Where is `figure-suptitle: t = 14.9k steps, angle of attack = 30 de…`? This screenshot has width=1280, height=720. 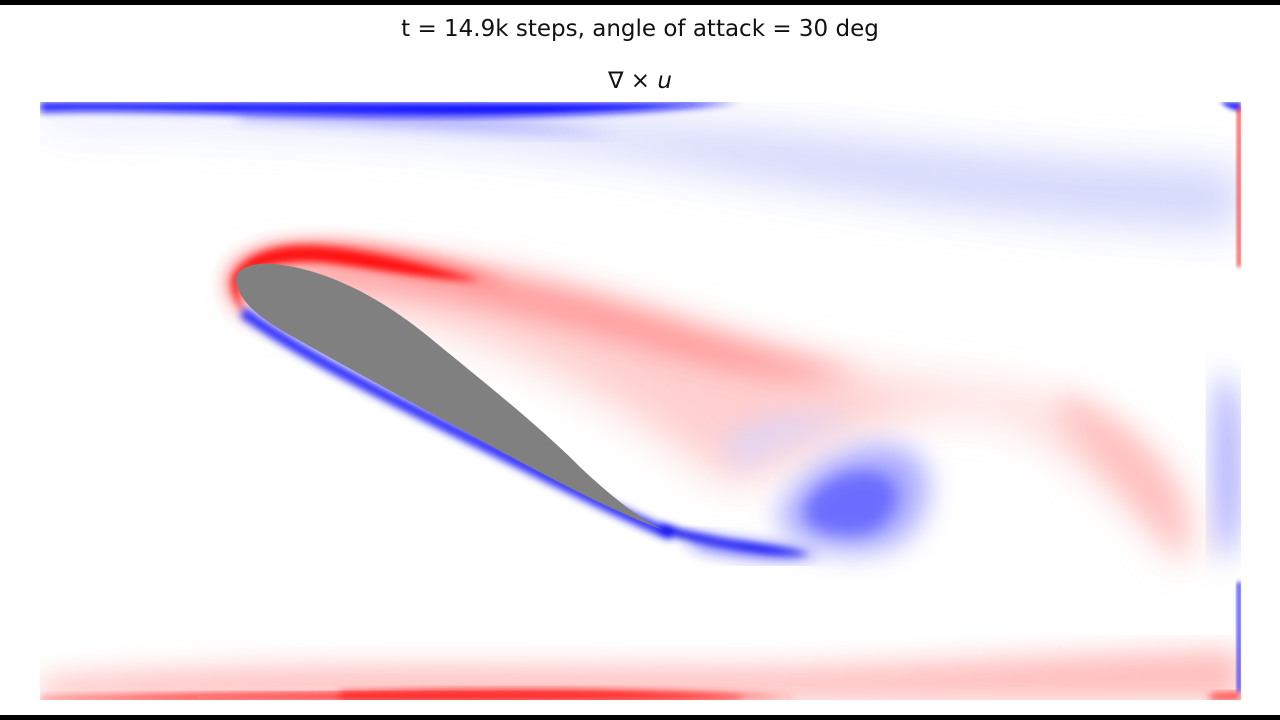
figure-suptitle: t = 14.9k steps, angle of attack = 30 de… is located at coordinates (640, 29).